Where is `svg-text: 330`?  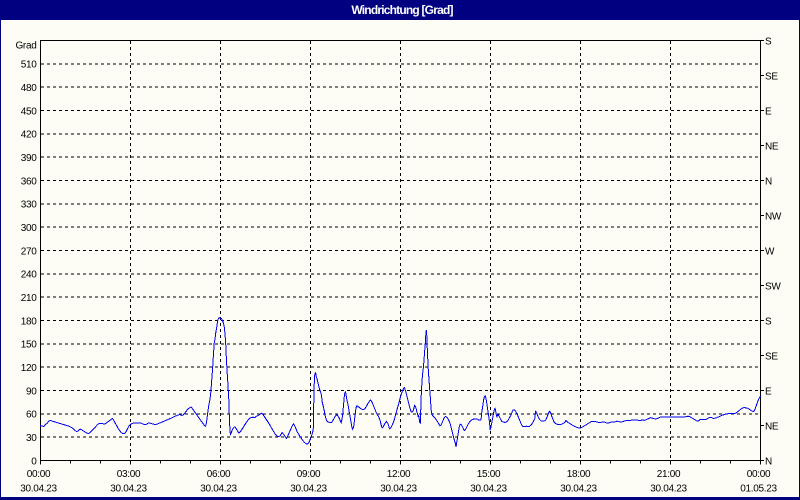
svg-text: 330 is located at coordinates (29, 205).